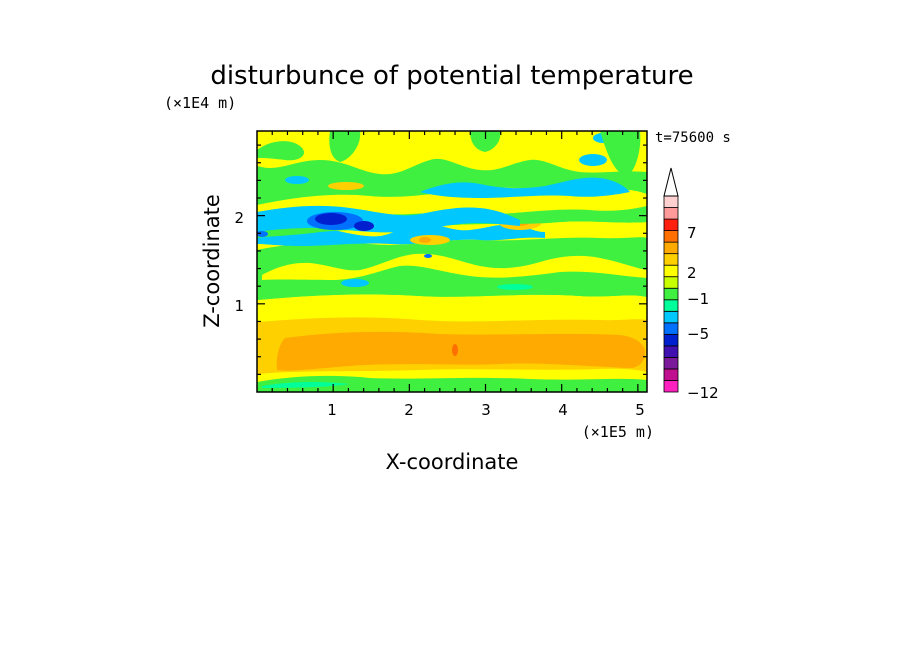 The height and width of the screenshot is (654, 904). What do you see at coordinates (425, 240) in the screenshot?
I see `field-spot-orange-upper` at bounding box center [425, 240].